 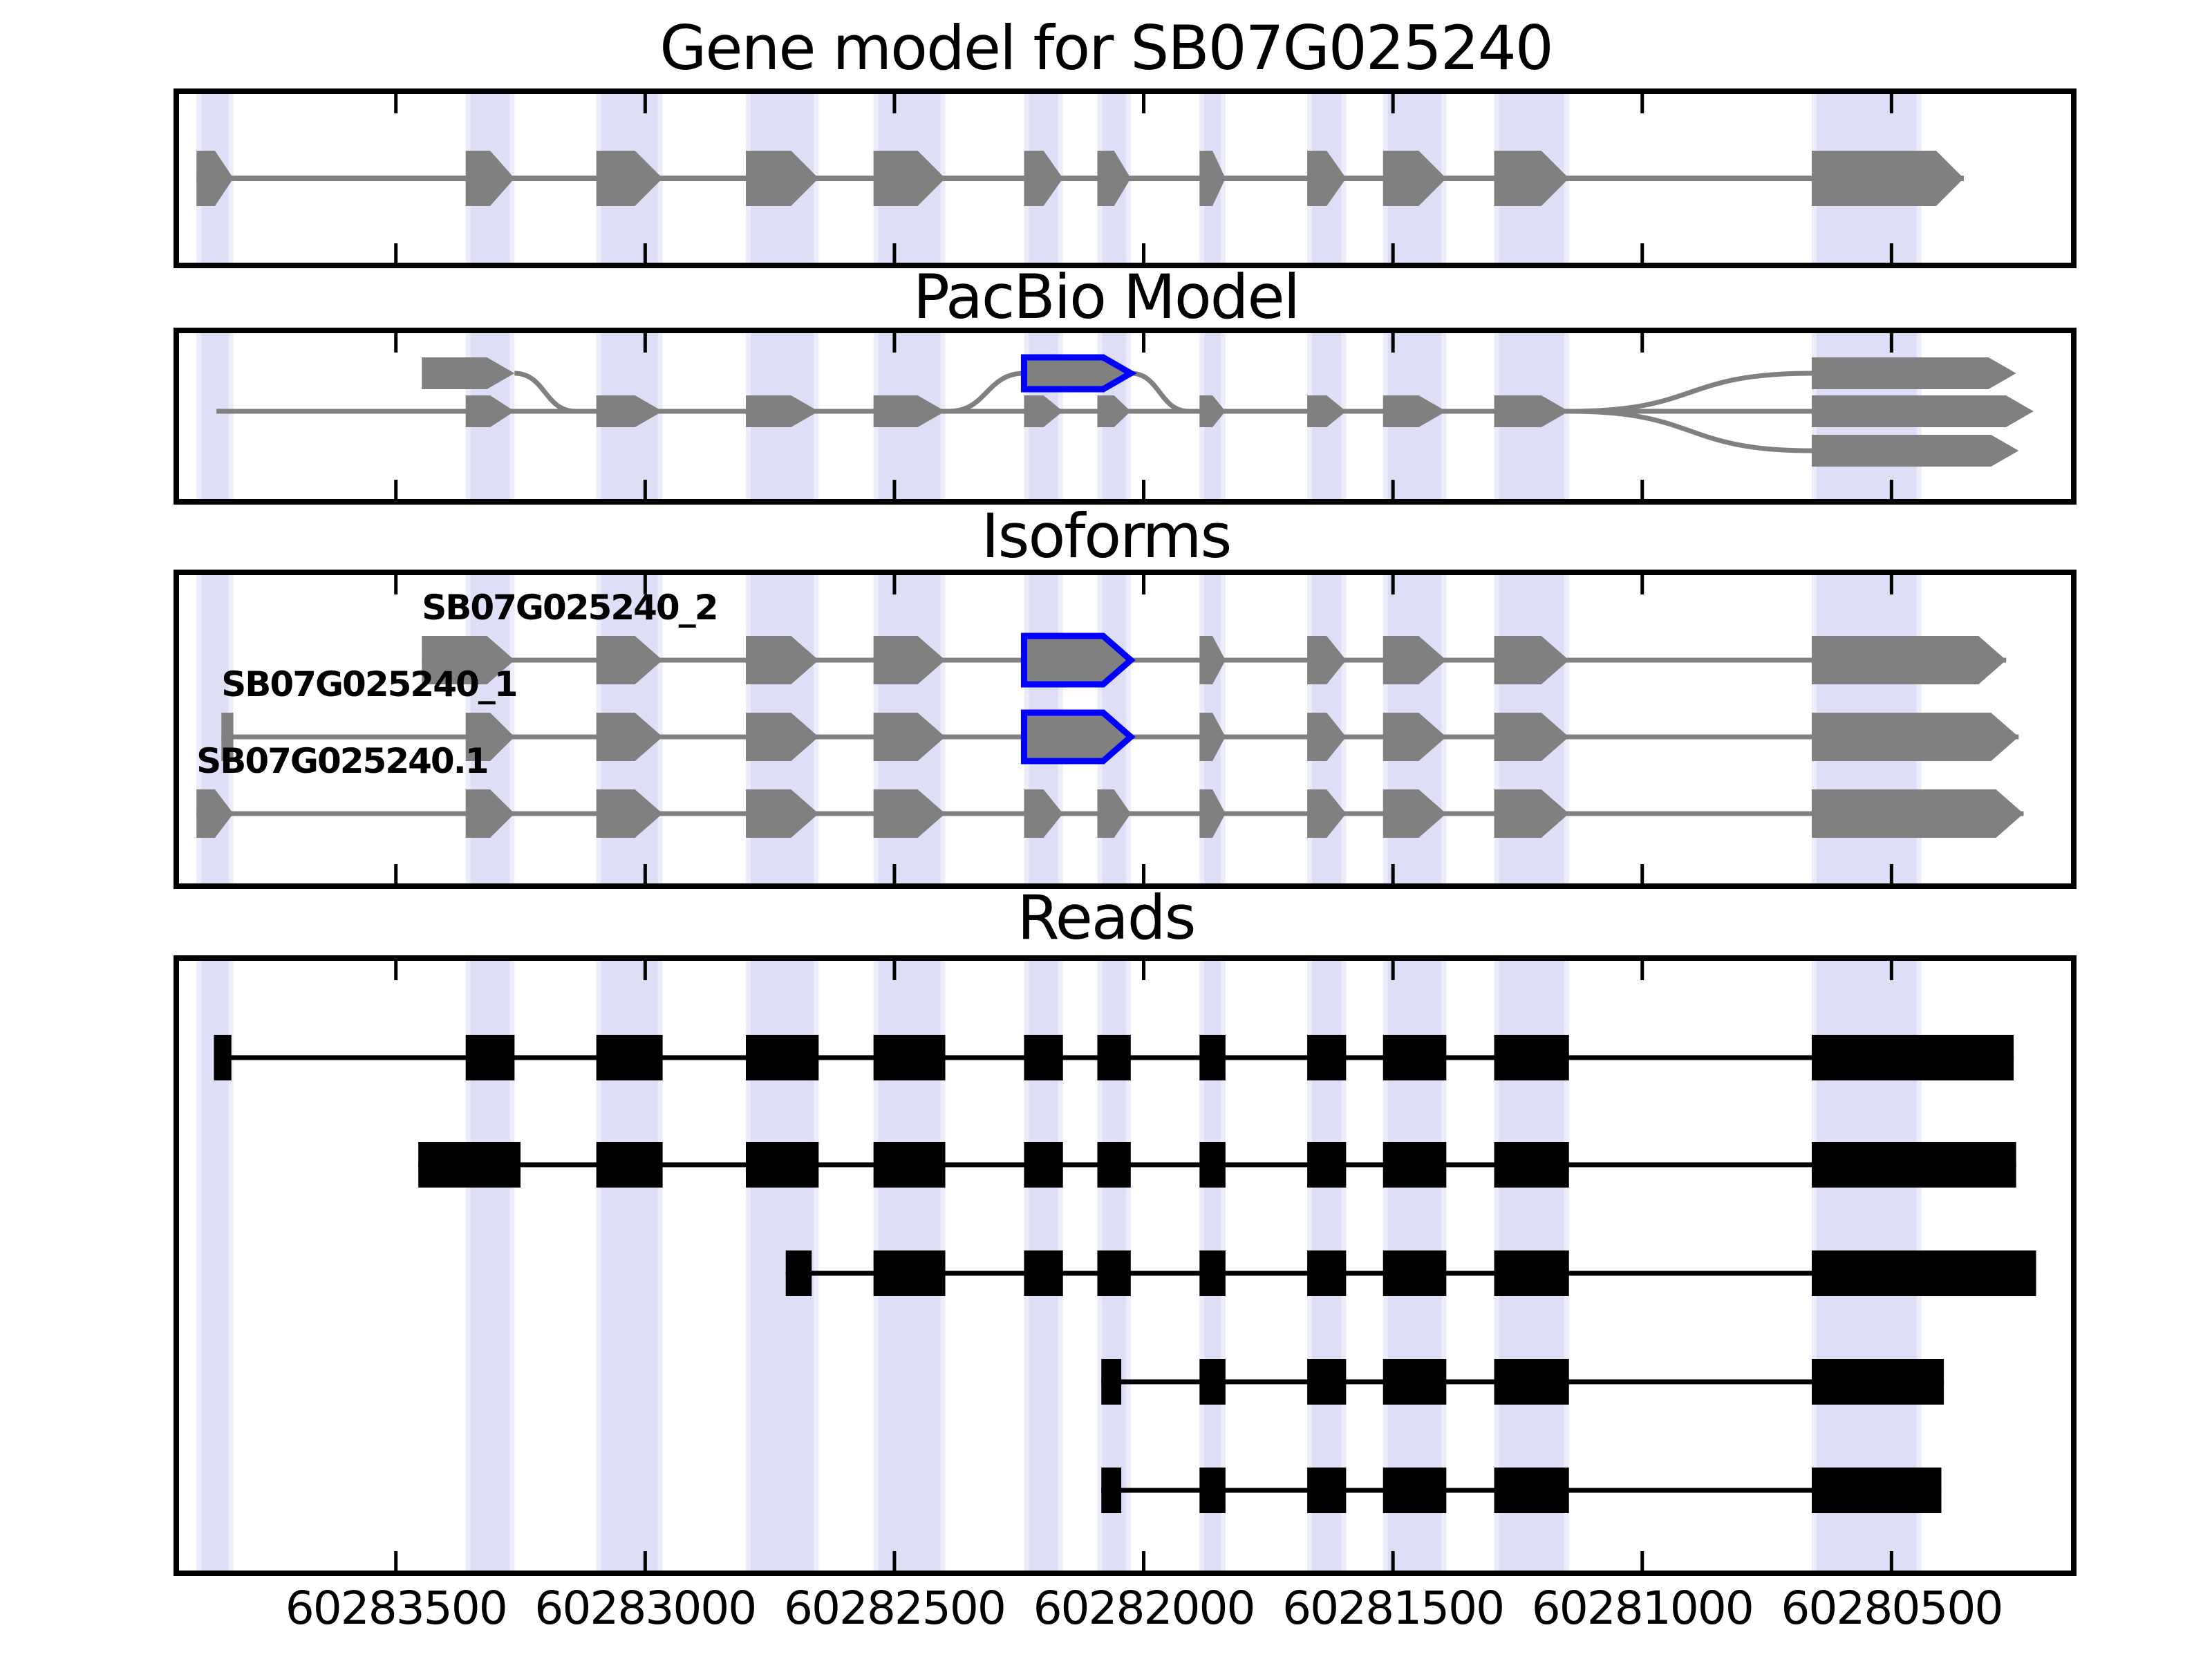 What do you see at coordinates (1892, 1609) in the screenshot?
I see `x-axis-tick-label: 60280500` at bounding box center [1892, 1609].